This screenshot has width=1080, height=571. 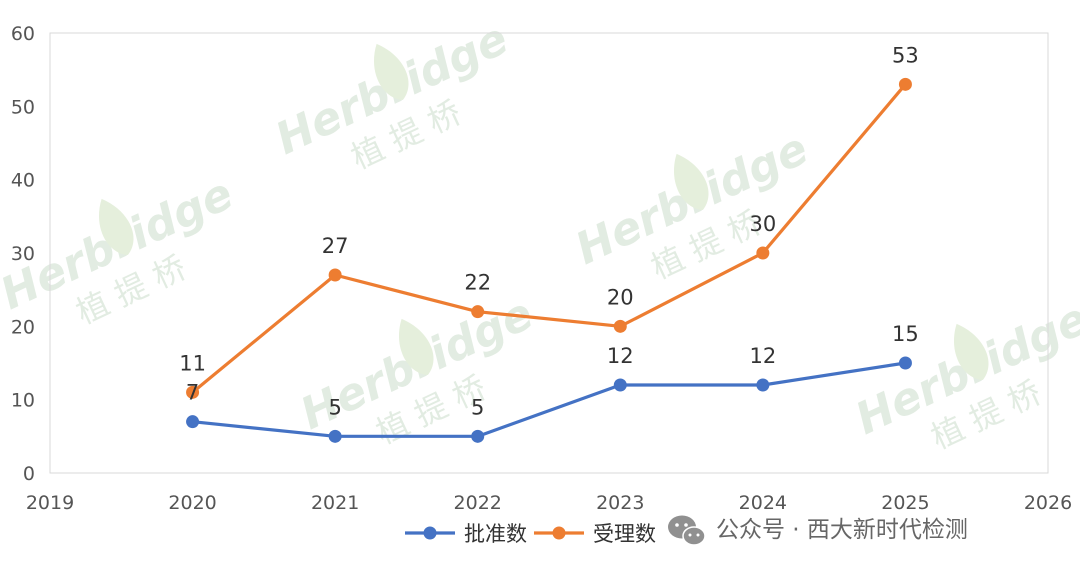 I want to click on x-tick-label: 2022, so click(x=478, y=503).